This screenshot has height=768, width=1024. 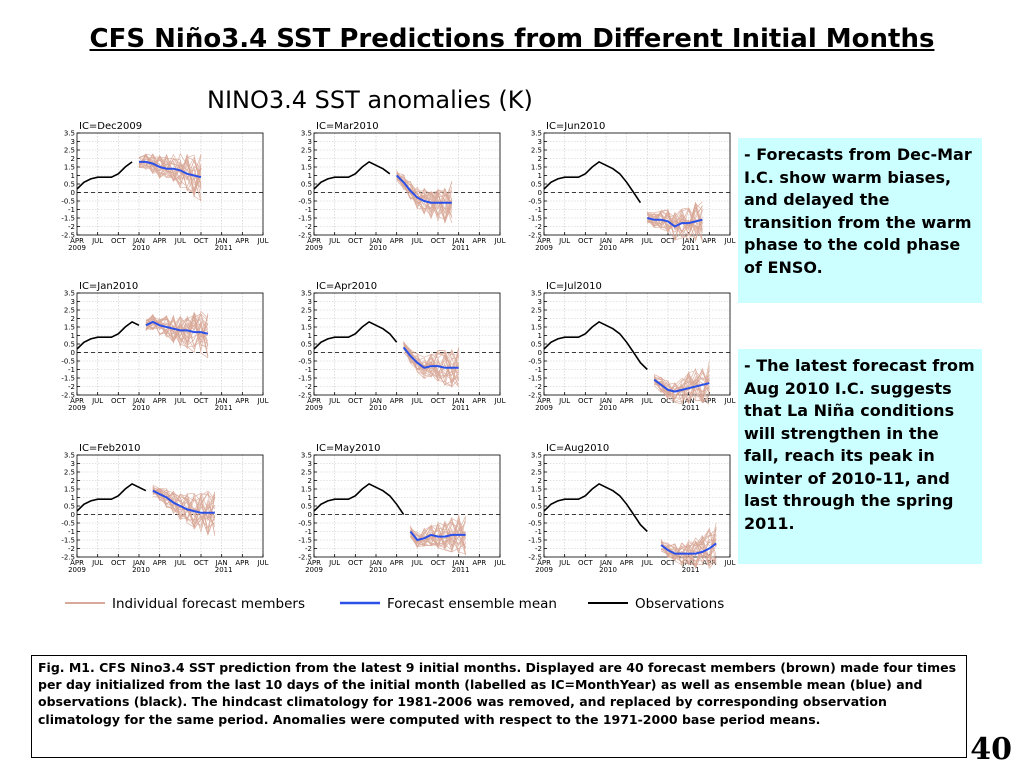 What do you see at coordinates (347, 126) in the screenshot?
I see `panel-ic-label: IC=Mar2010` at bounding box center [347, 126].